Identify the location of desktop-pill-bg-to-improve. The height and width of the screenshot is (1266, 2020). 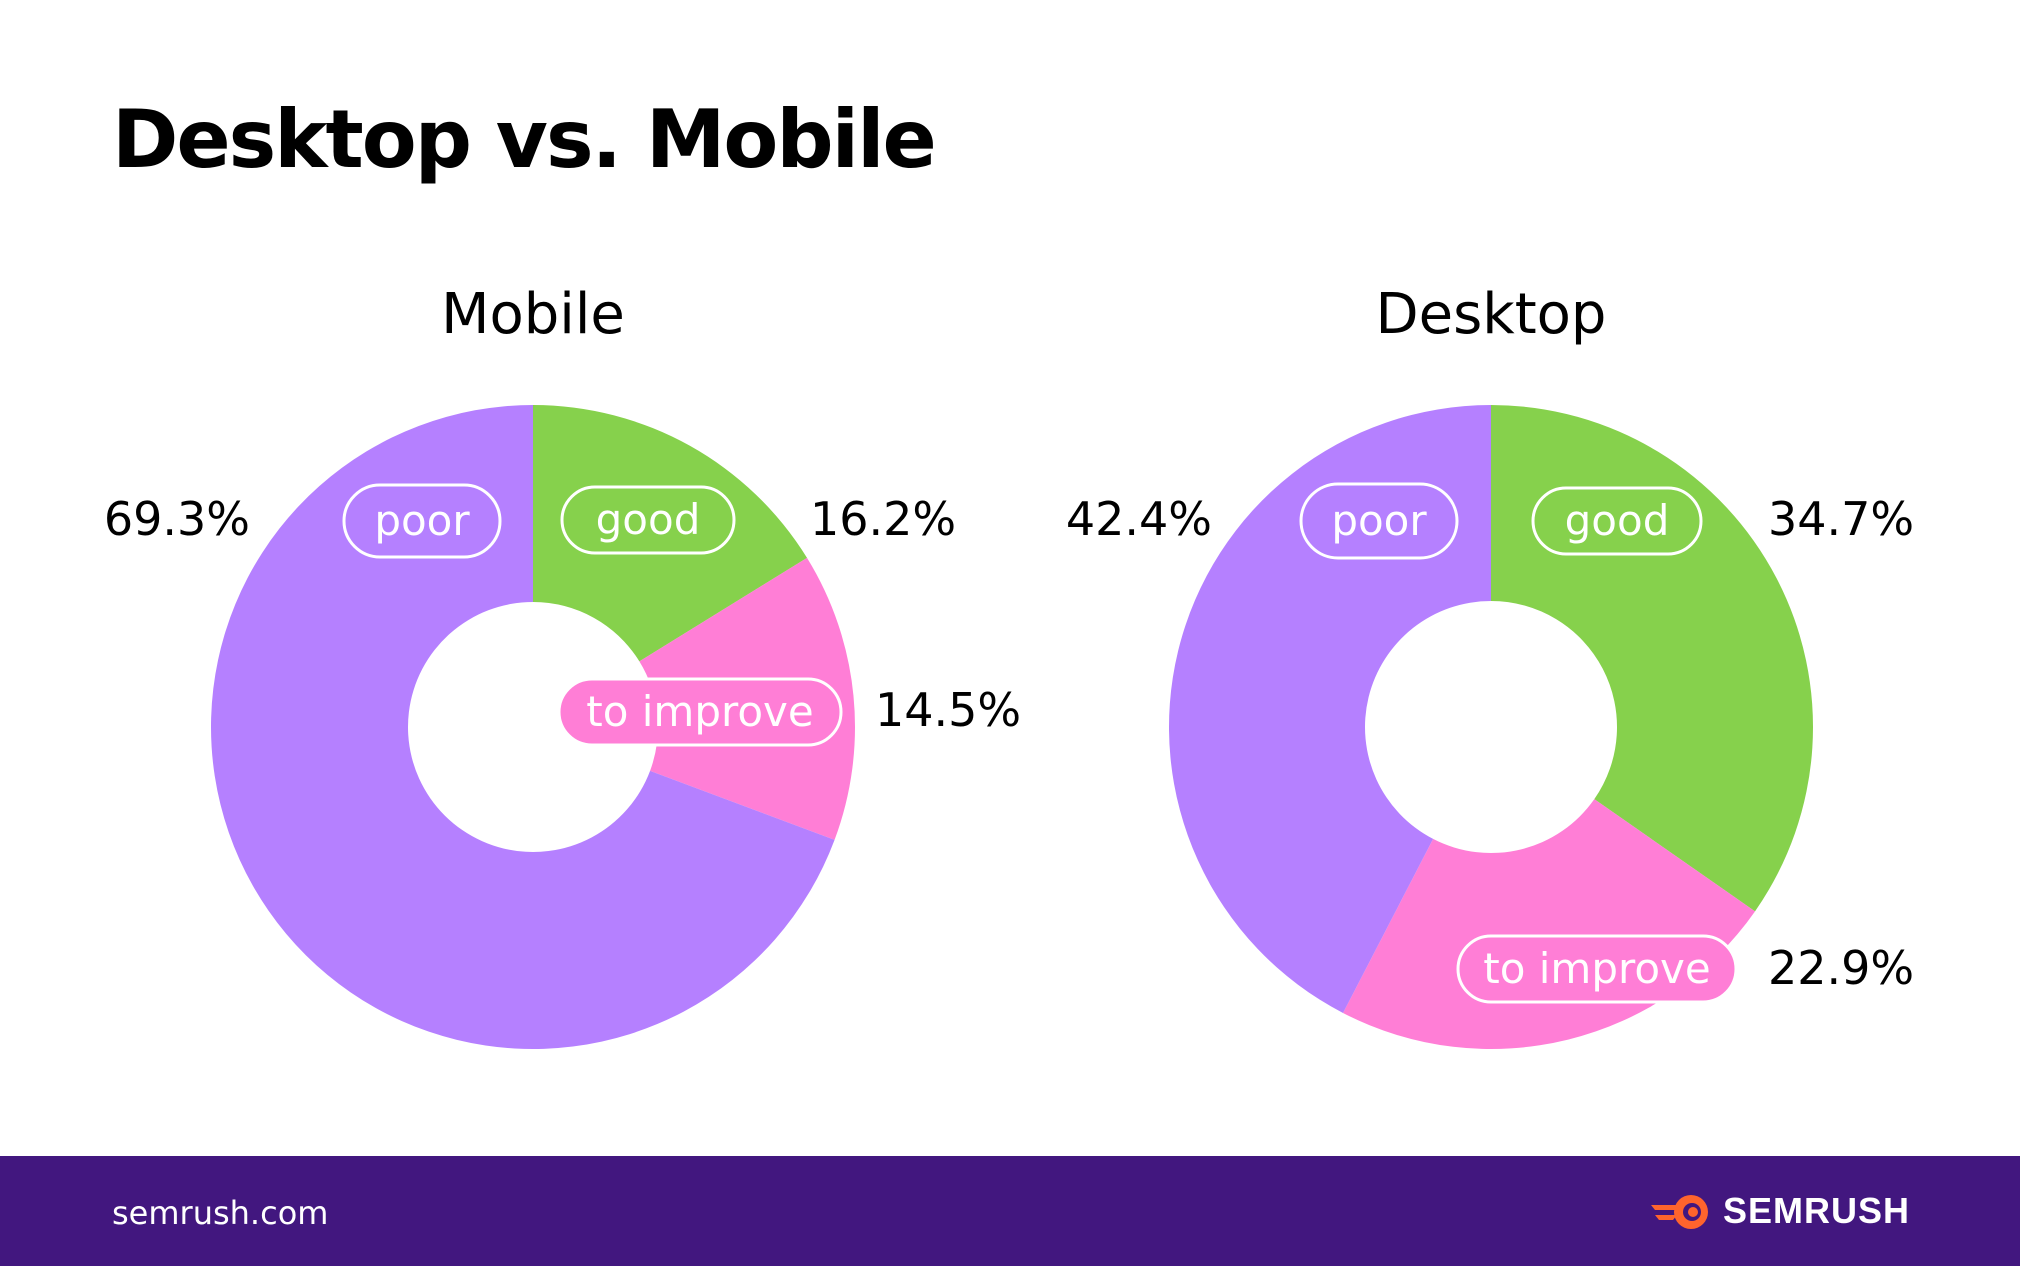
(1597, 969).